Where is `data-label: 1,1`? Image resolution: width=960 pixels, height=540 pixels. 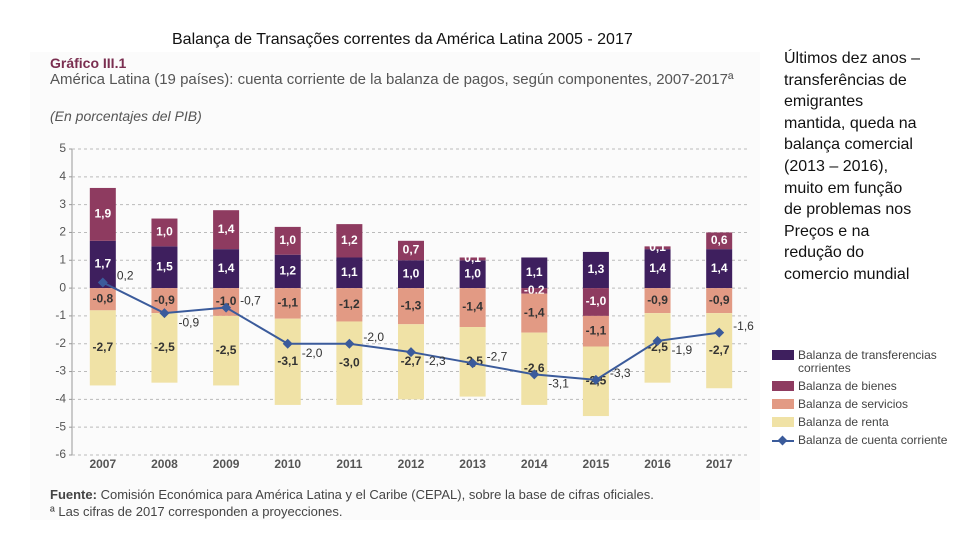
data-label: 1,1 is located at coordinates (349, 272).